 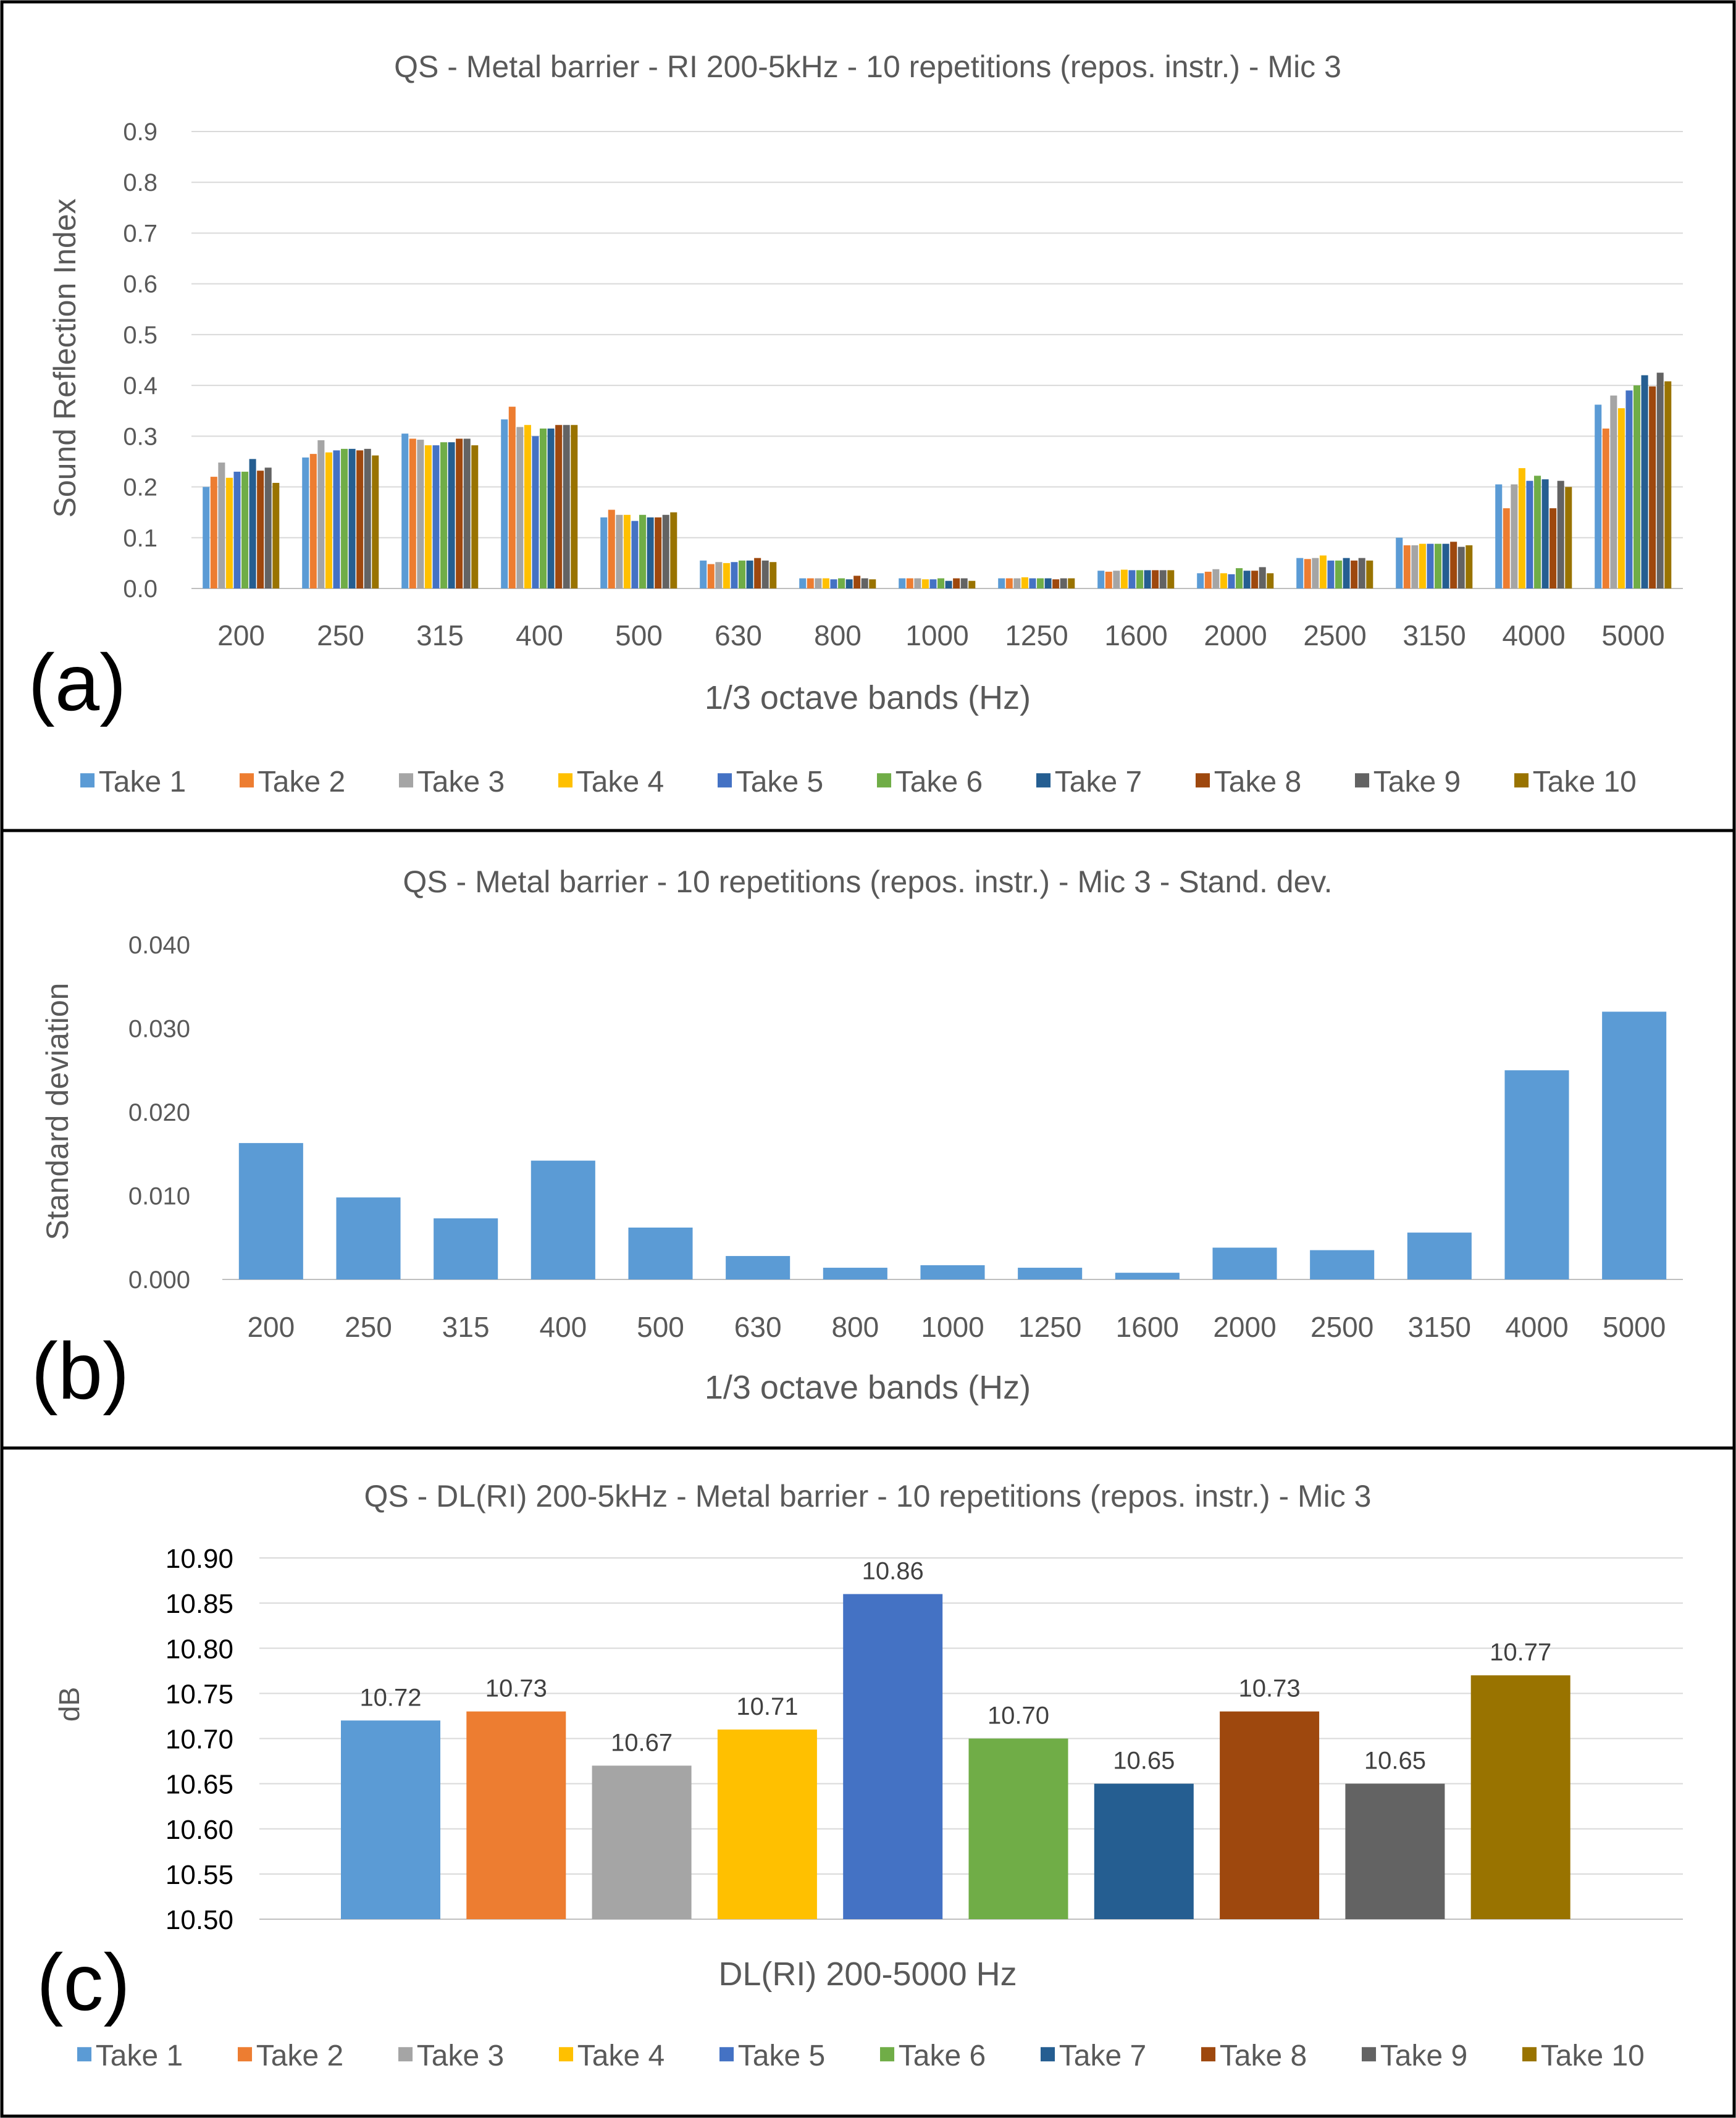 What do you see at coordinates (952, 1327) in the screenshot?
I see `x-tick-label: 1000` at bounding box center [952, 1327].